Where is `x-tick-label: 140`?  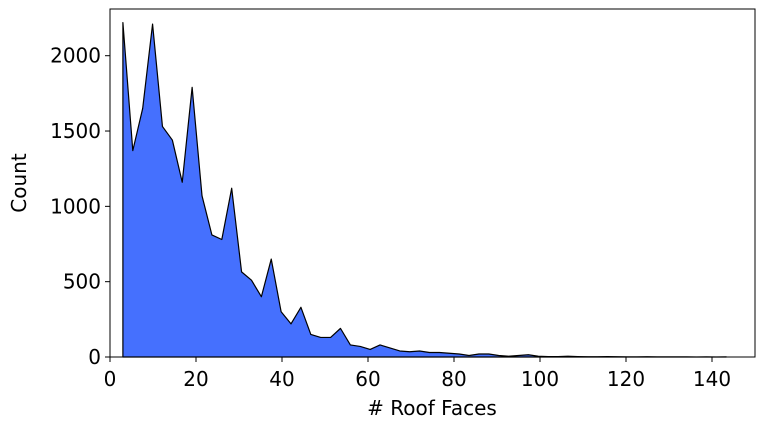 x-tick-label: 140 is located at coordinates (712, 379).